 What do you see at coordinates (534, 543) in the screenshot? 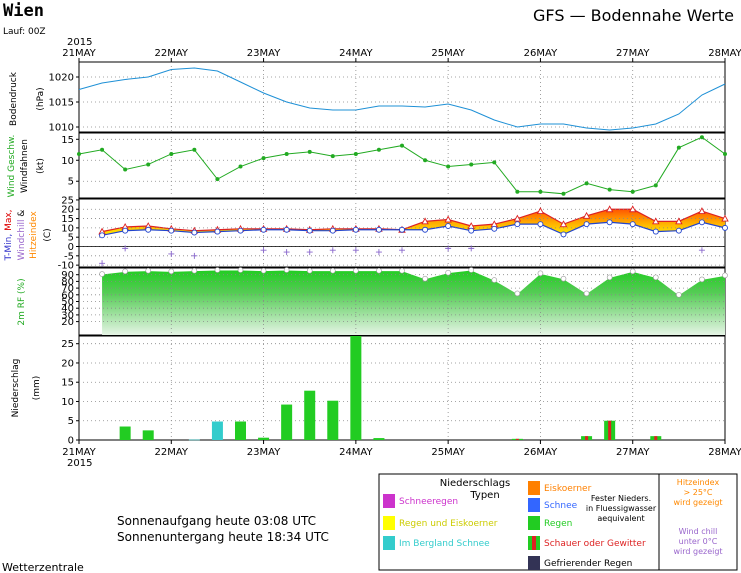
I see `legend-swatch-shower` at bounding box center [534, 543].